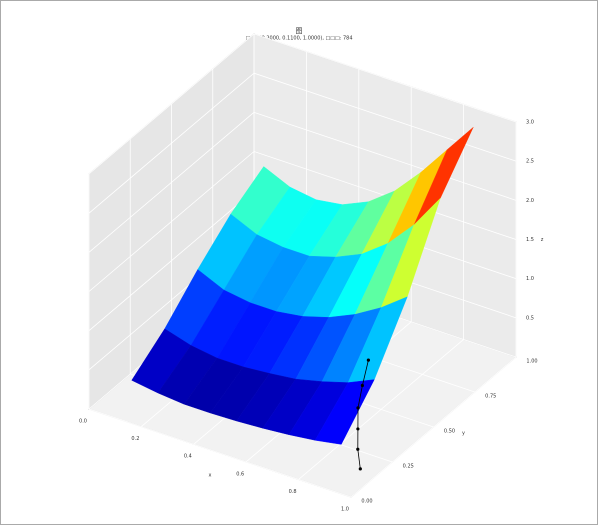 The height and width of the screenshot is (525, 598). I want to click on path-line, so click(363, 414).